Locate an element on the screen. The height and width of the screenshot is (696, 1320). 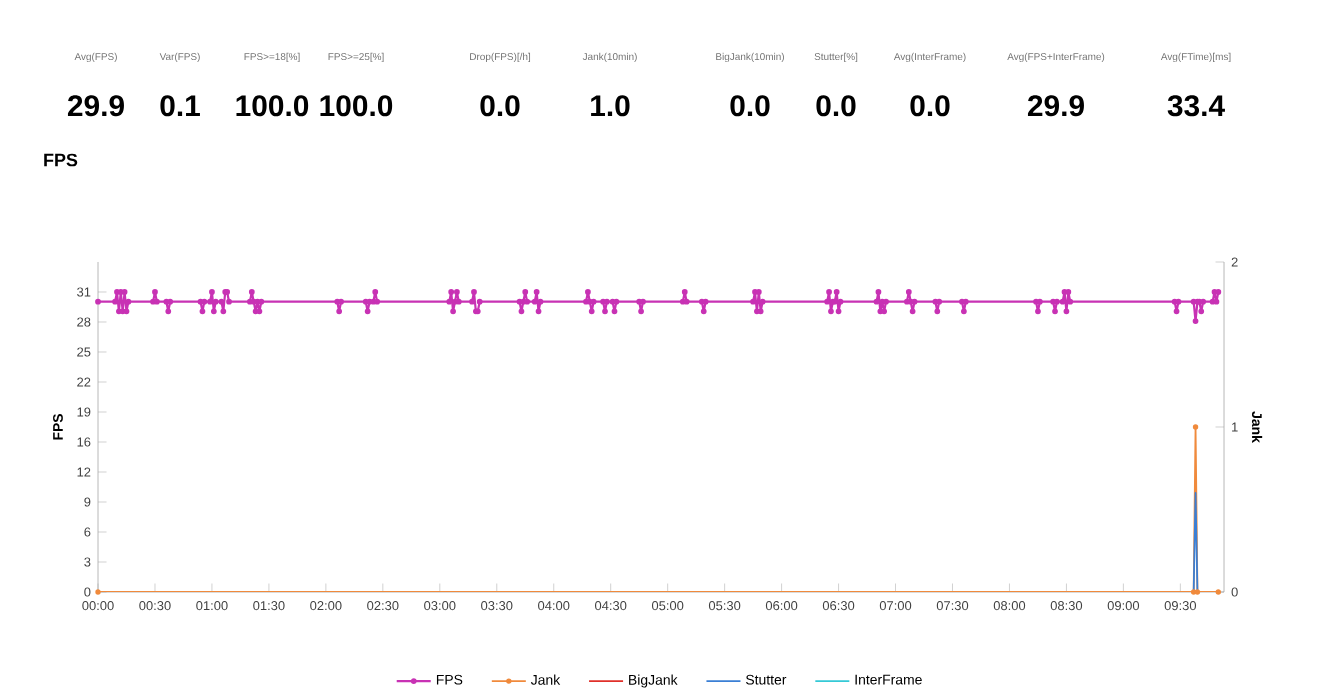
text: 1.0 is located at coordinates (610, 106).